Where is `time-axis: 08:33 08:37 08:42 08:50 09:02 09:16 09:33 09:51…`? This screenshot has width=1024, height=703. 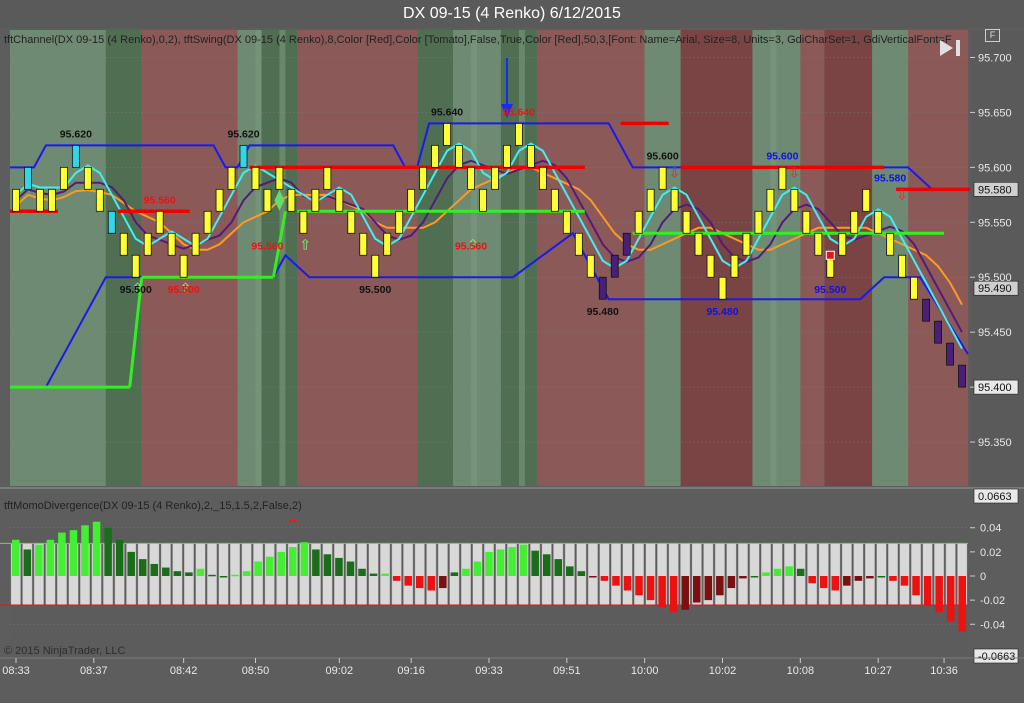
time-axis: 08:33 08:37 08:42 08:50 09:02 09:16 09:33 09:51… is located at coordinates (512, 667).